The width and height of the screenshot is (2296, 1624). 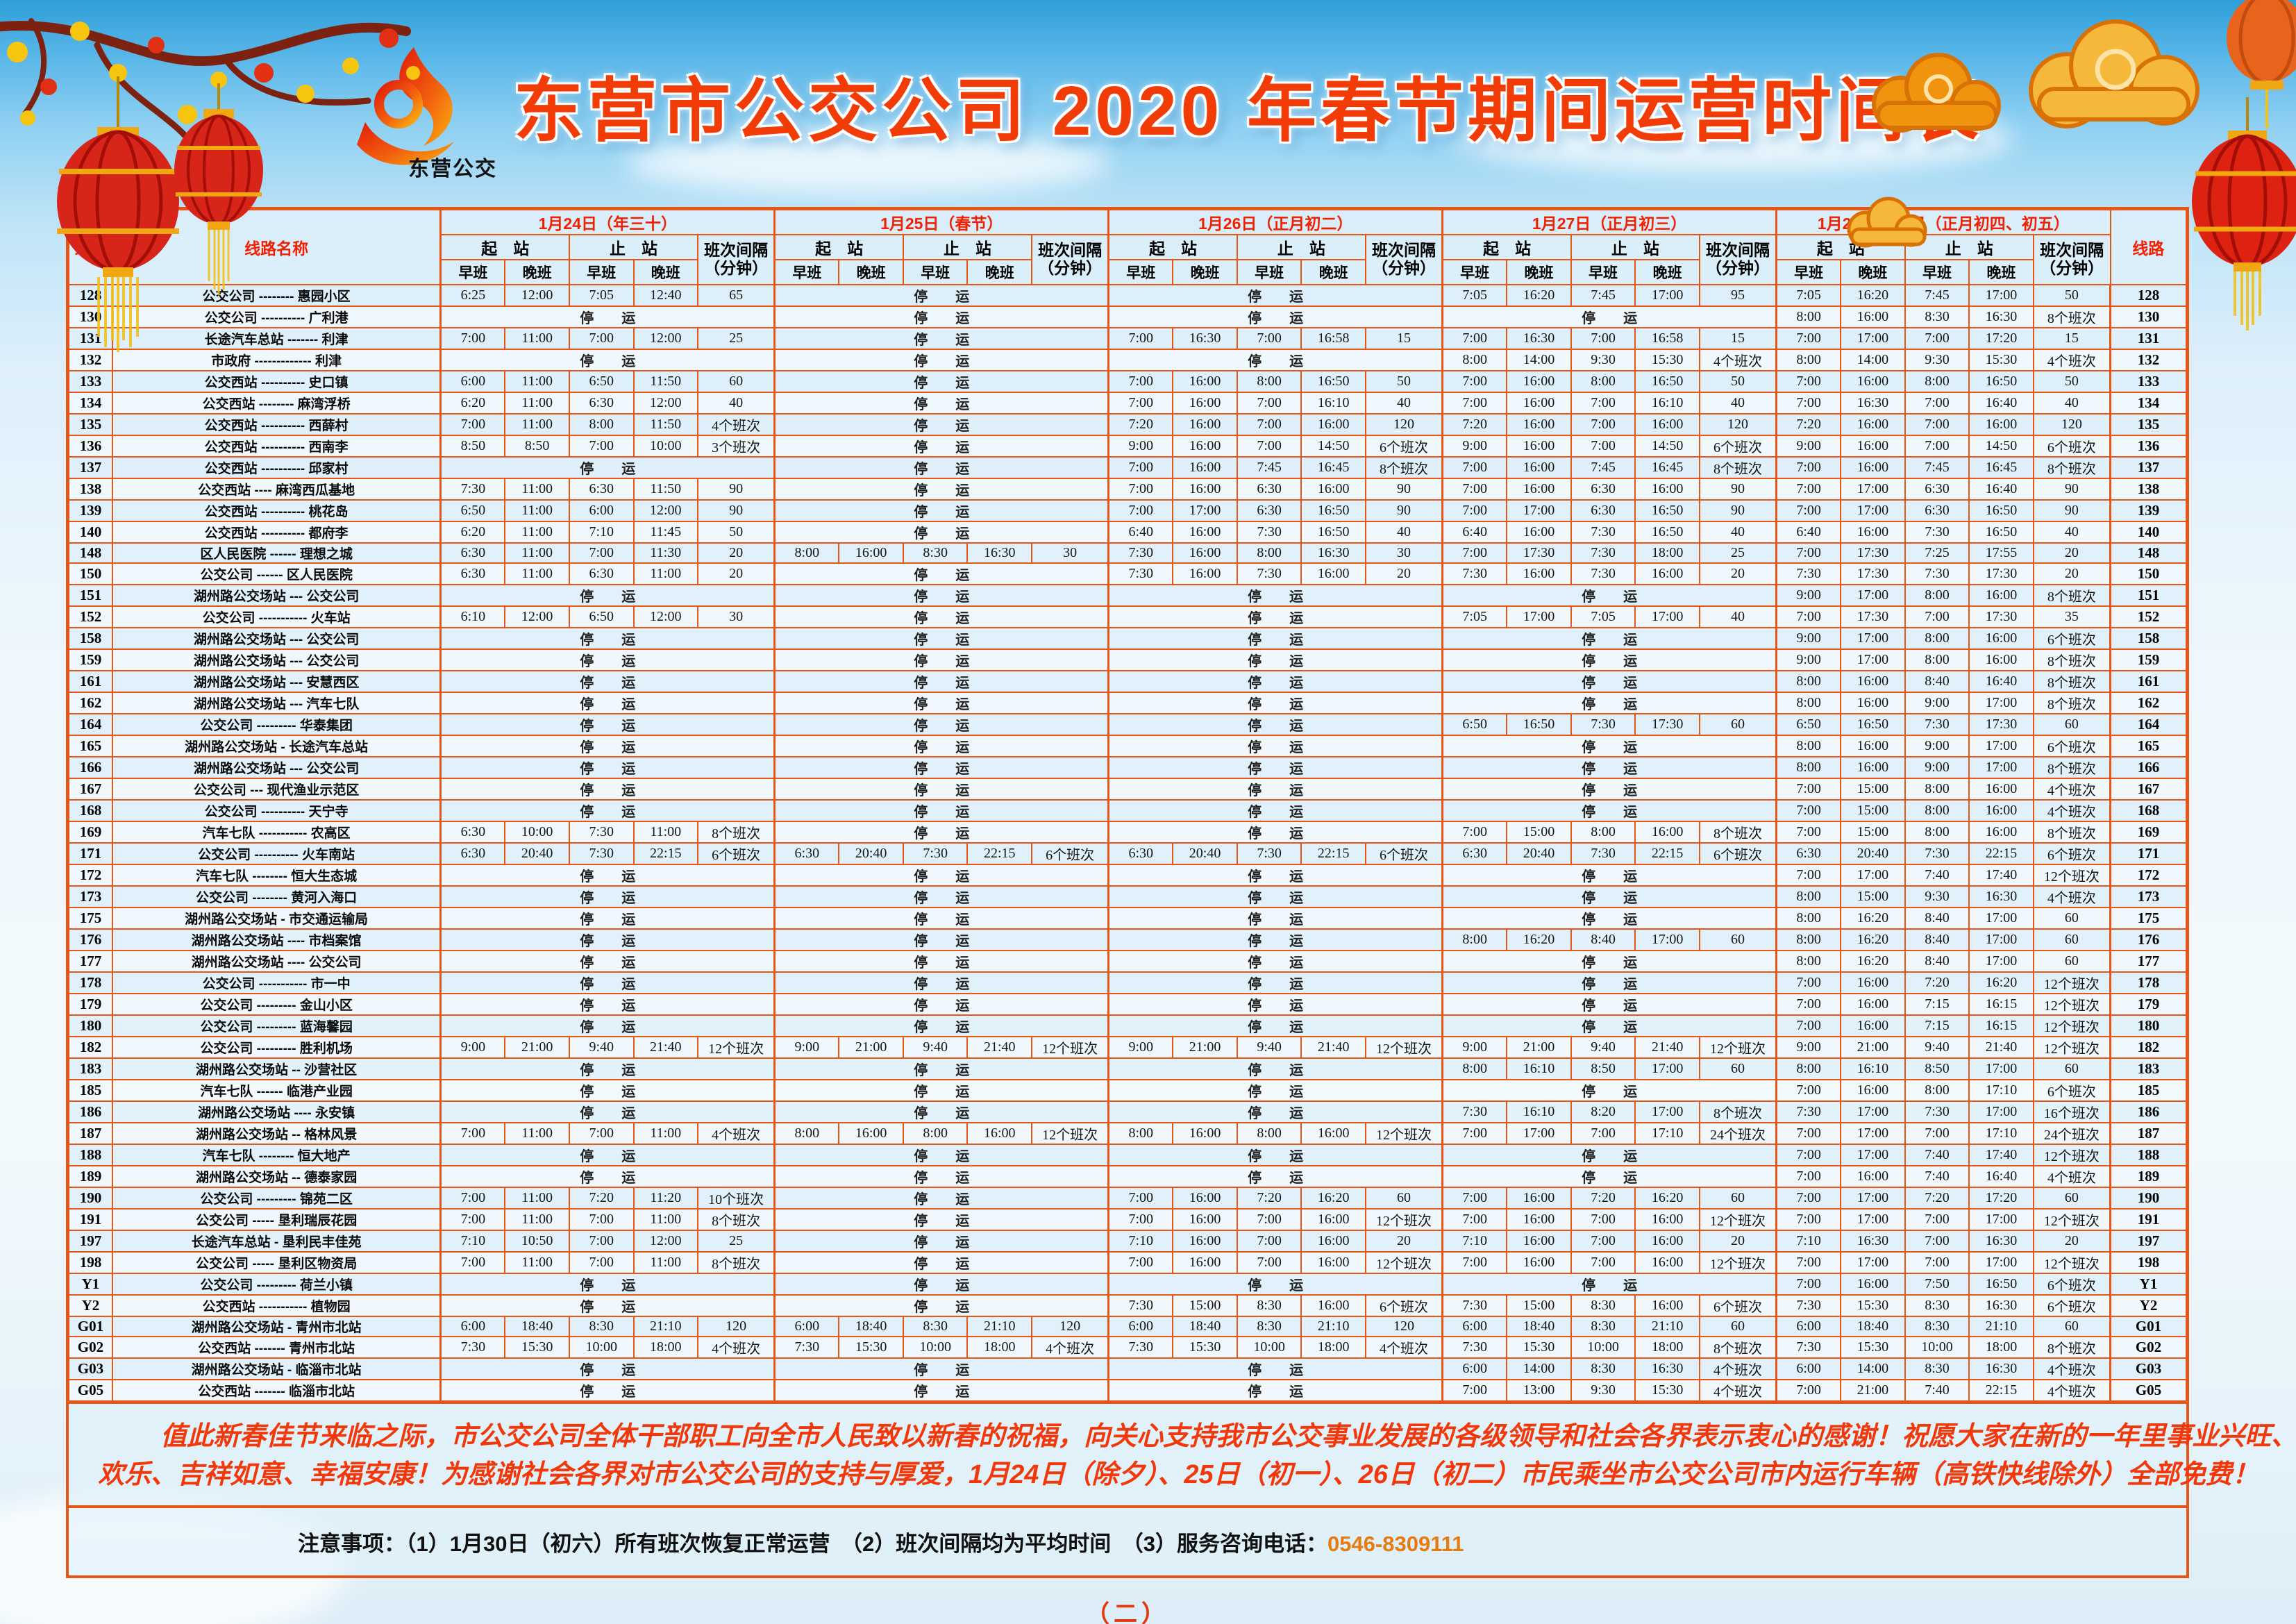 What do you see at coordinates (601, 403) in the screenshot?
I see `time-cell: 6:30` at bounding box center [601, 403].